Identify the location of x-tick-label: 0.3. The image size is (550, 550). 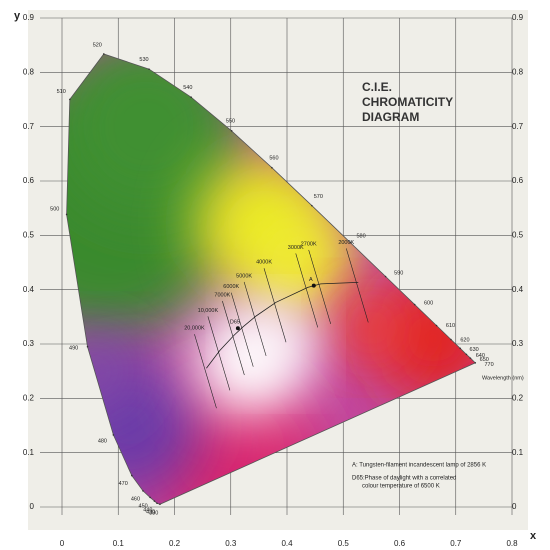
(231, 543).